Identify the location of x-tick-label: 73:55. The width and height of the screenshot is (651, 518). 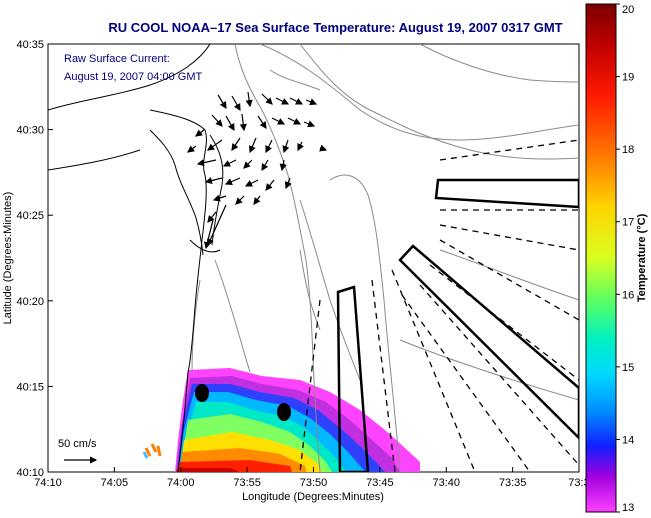
(247, 483).